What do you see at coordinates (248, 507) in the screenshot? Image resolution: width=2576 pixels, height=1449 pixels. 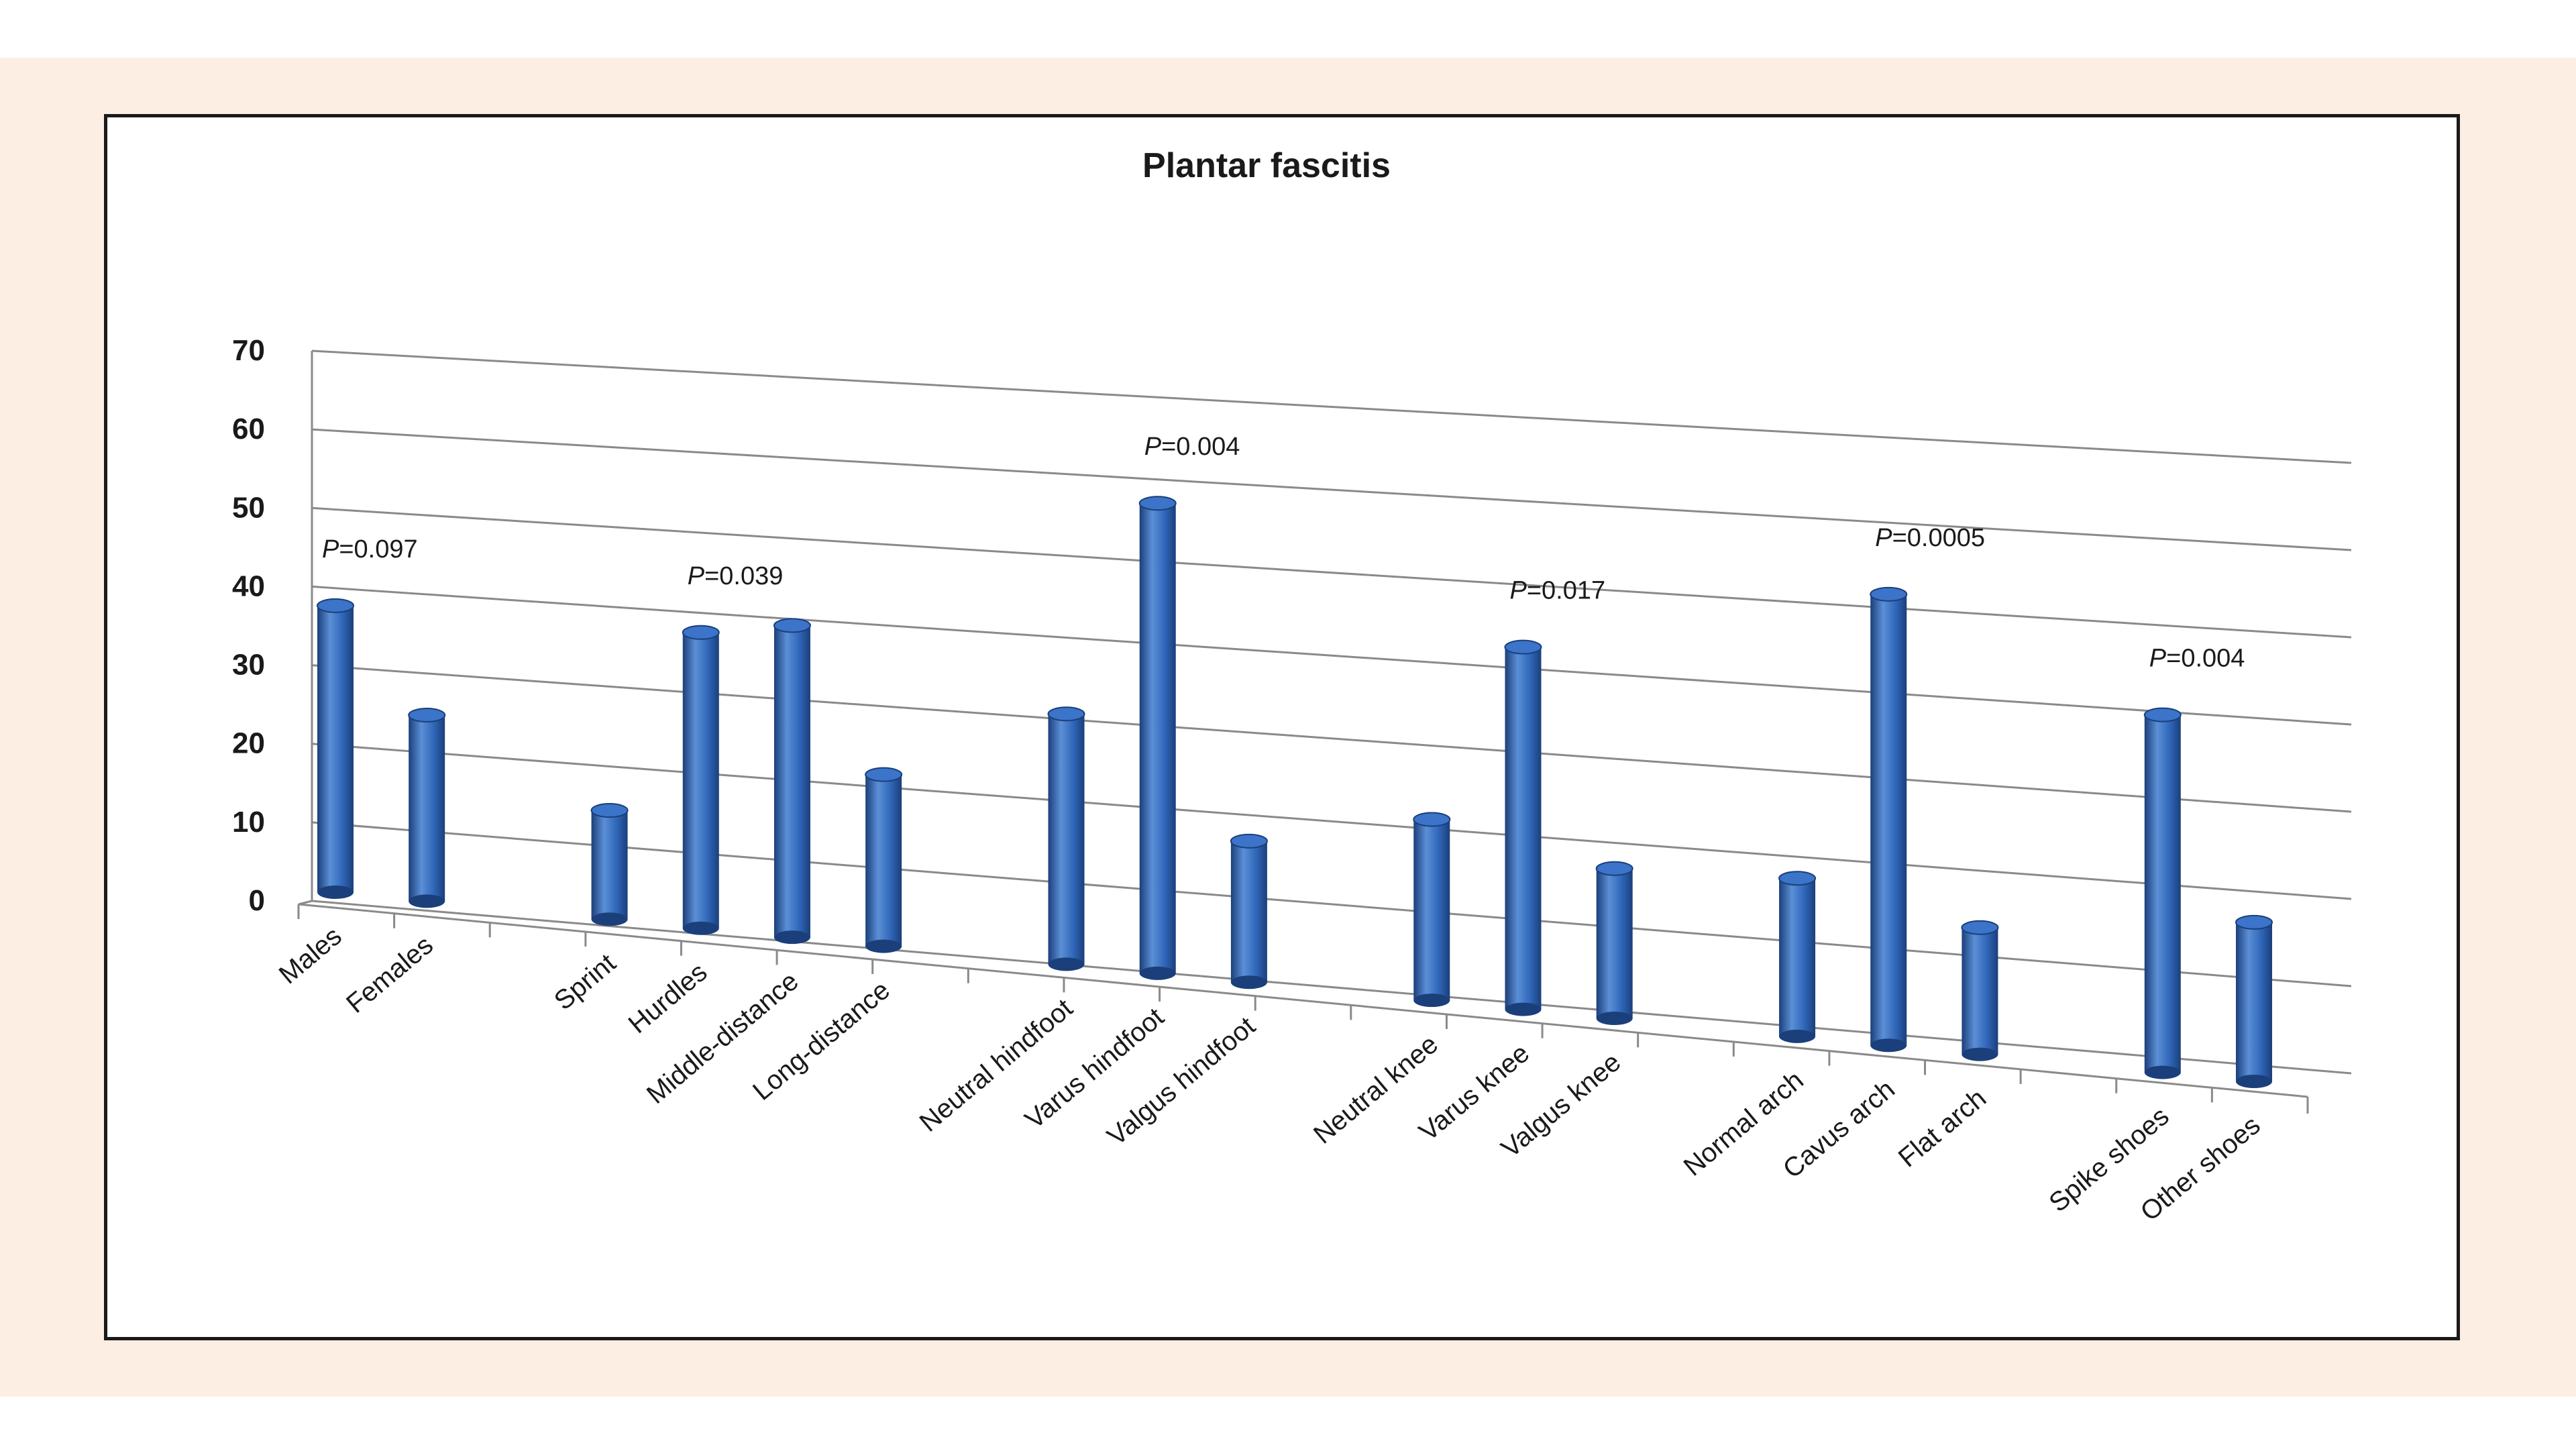 I see `y-tick-label: 50` at bounding box center [248, 507].